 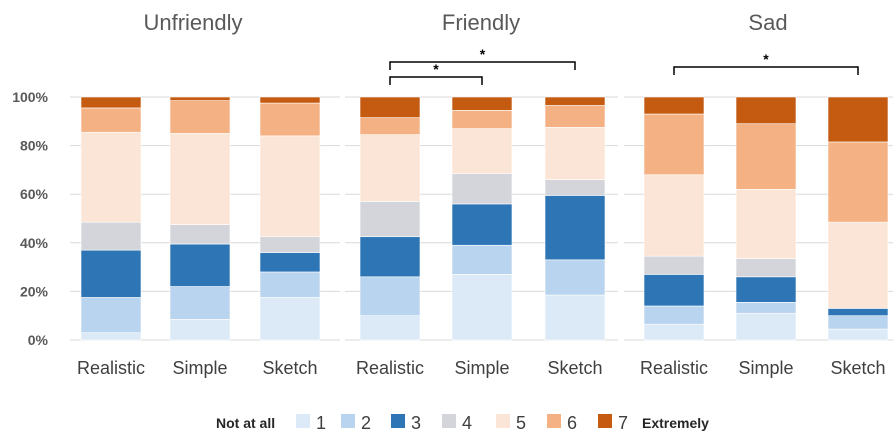 What do you see at coordinates (34, 146) in the screenshot?
I see `y-tick-label: 80%` at bounding box center [34, 146].